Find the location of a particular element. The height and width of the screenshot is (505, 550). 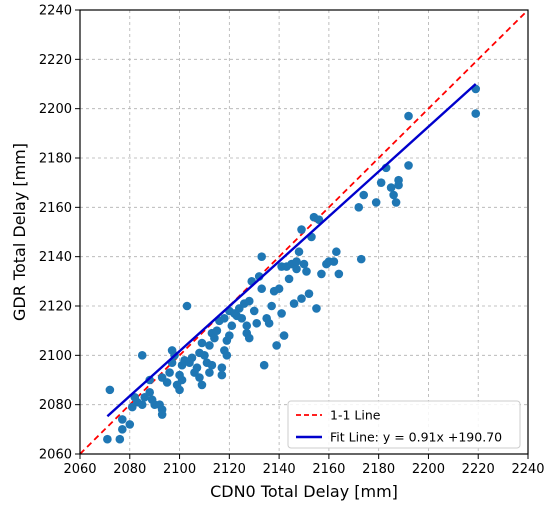

x-axis-label: CDN0 Total Delay [mm] is located at coordinates (304, 491).